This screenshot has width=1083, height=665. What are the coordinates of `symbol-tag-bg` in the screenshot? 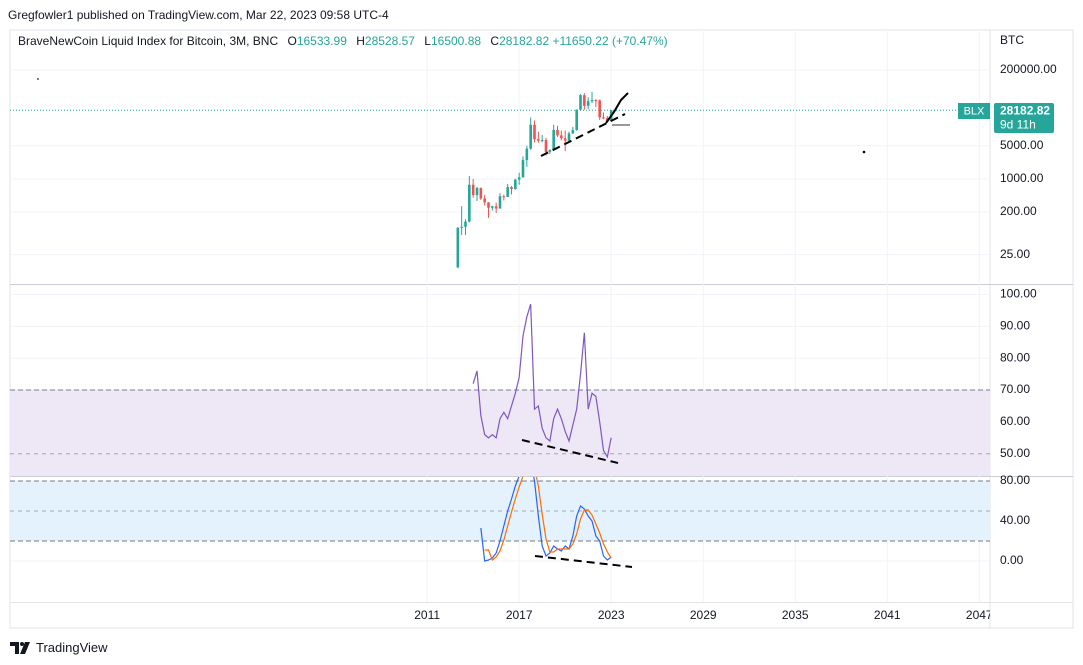 It's located at (974, 111).